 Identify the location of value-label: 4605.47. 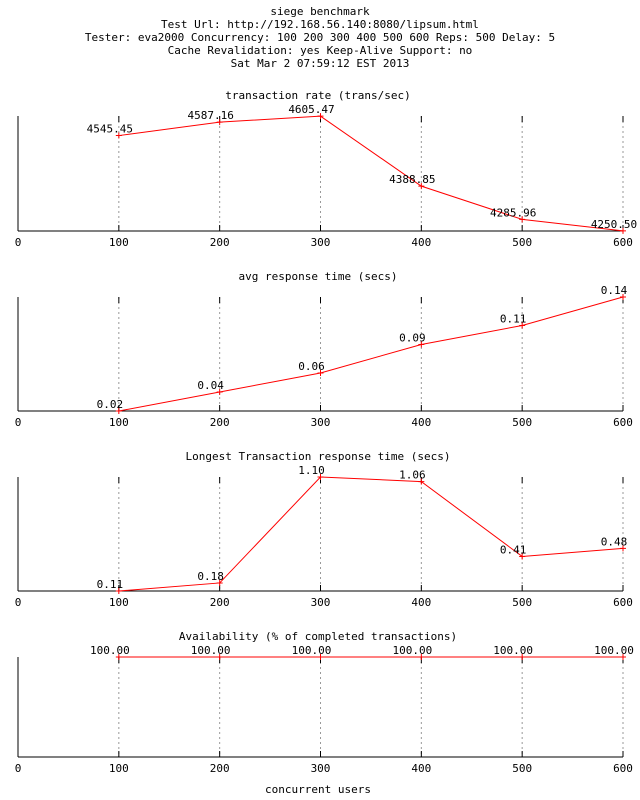
(311, 109).